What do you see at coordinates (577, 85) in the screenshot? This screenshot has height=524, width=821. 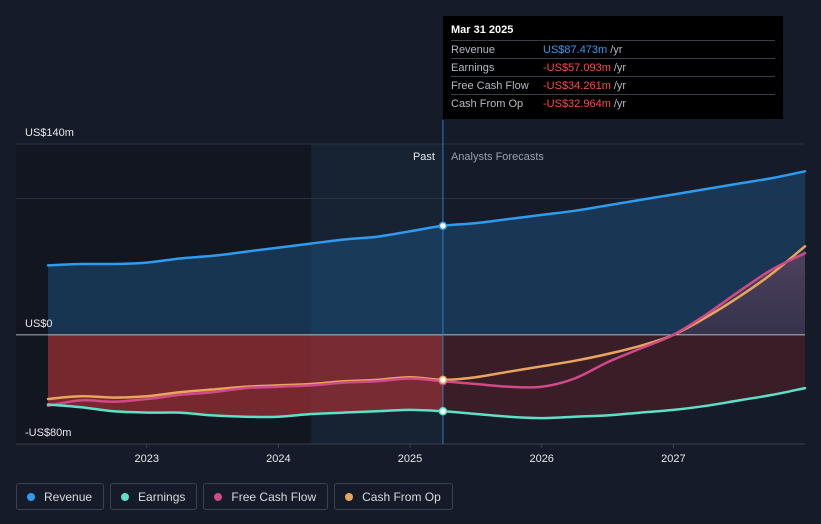 I see `tooltip-value: -US$34.261m` at bounding box center [577, 85].